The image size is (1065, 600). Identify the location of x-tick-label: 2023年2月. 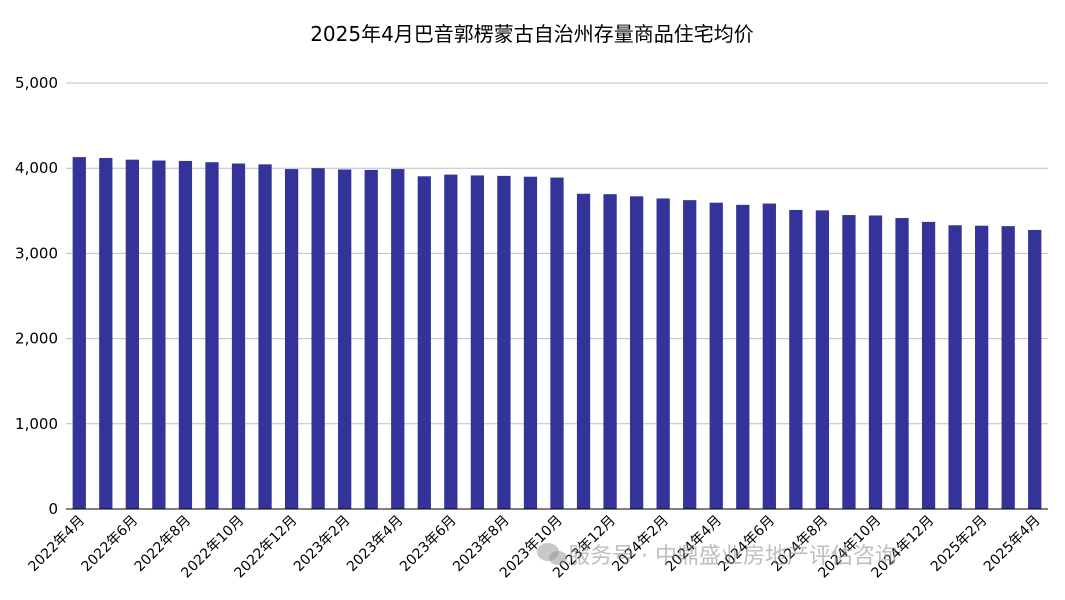
(322, 544).